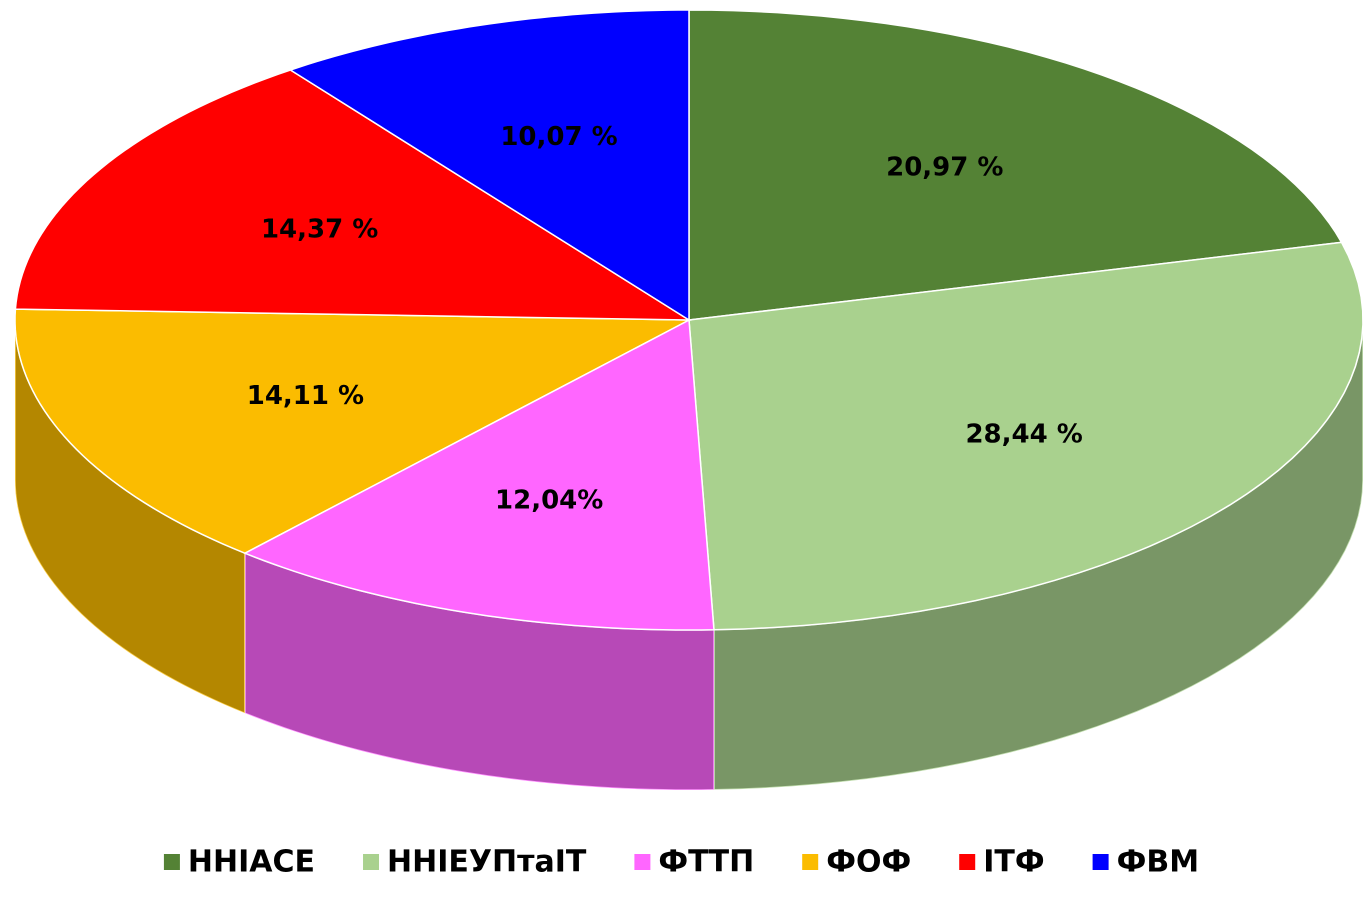 This screenshot has width=1363, height=904. What do you see at coordinates (1023, 434) in the screenshot?
I see `data-label: 28,44 %` at bounding box center [1023, 434].